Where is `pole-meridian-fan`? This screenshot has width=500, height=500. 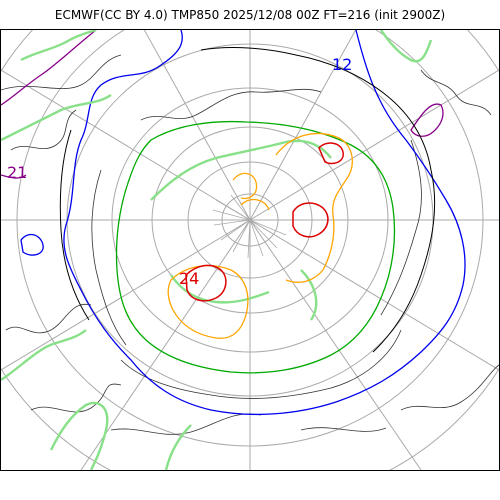 pole-meridian-fan is located at coordinates (249, 226).